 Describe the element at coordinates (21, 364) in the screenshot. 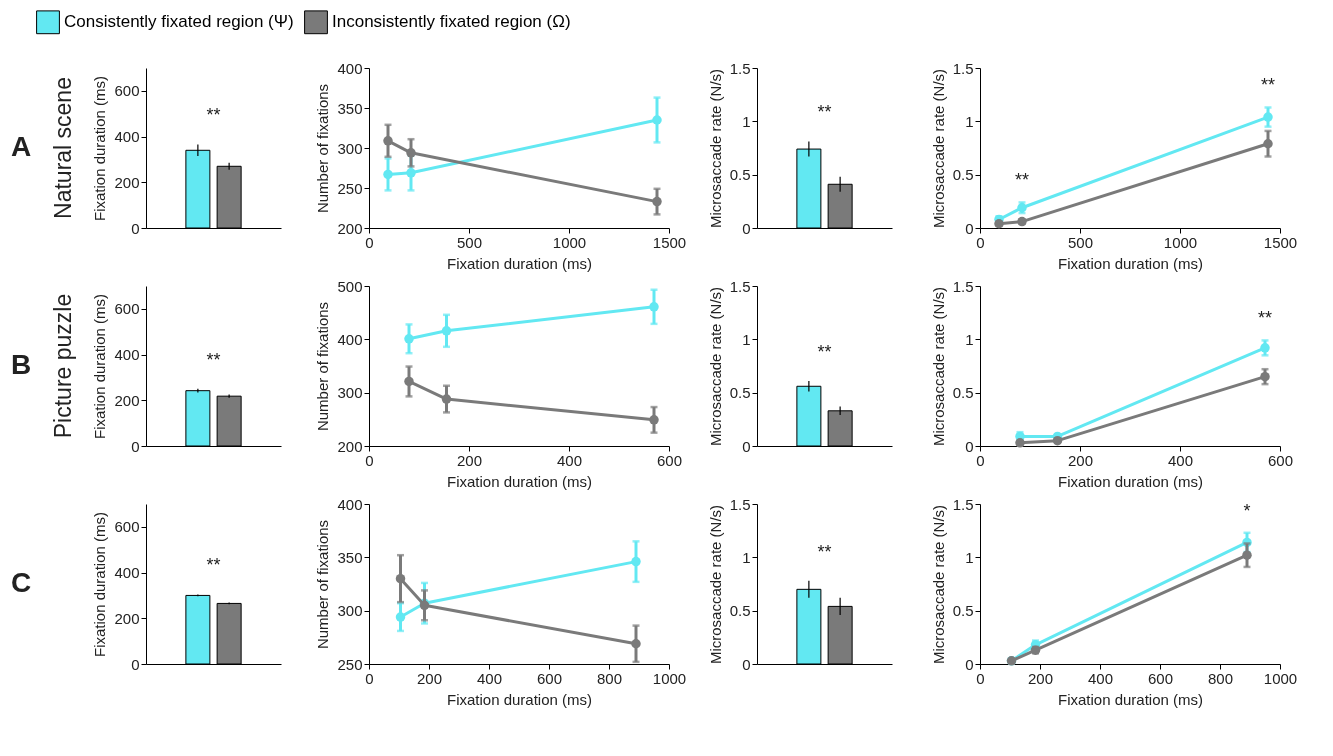

I see `text: B` at that location.